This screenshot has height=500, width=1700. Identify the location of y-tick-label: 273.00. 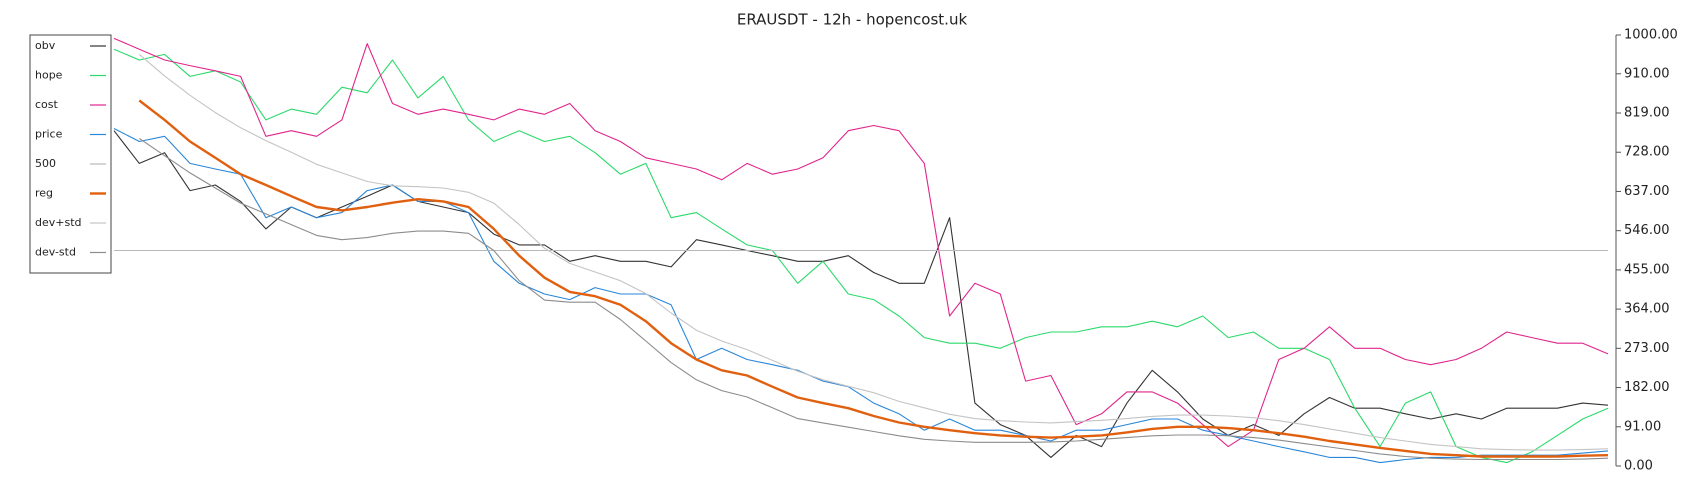
(1647, 348).